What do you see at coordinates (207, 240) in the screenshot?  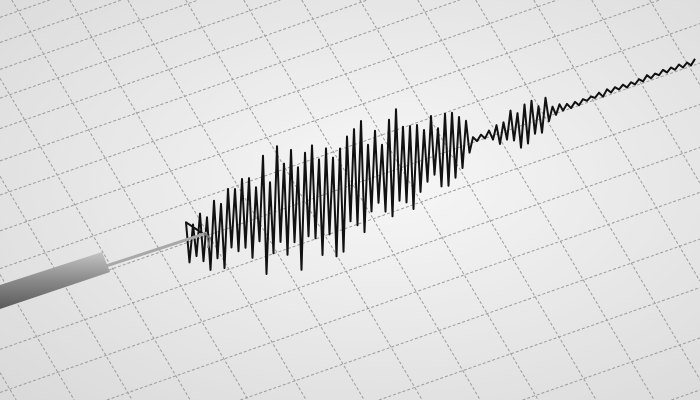 I see `stylus-tip` at bounding box center [207, 240].